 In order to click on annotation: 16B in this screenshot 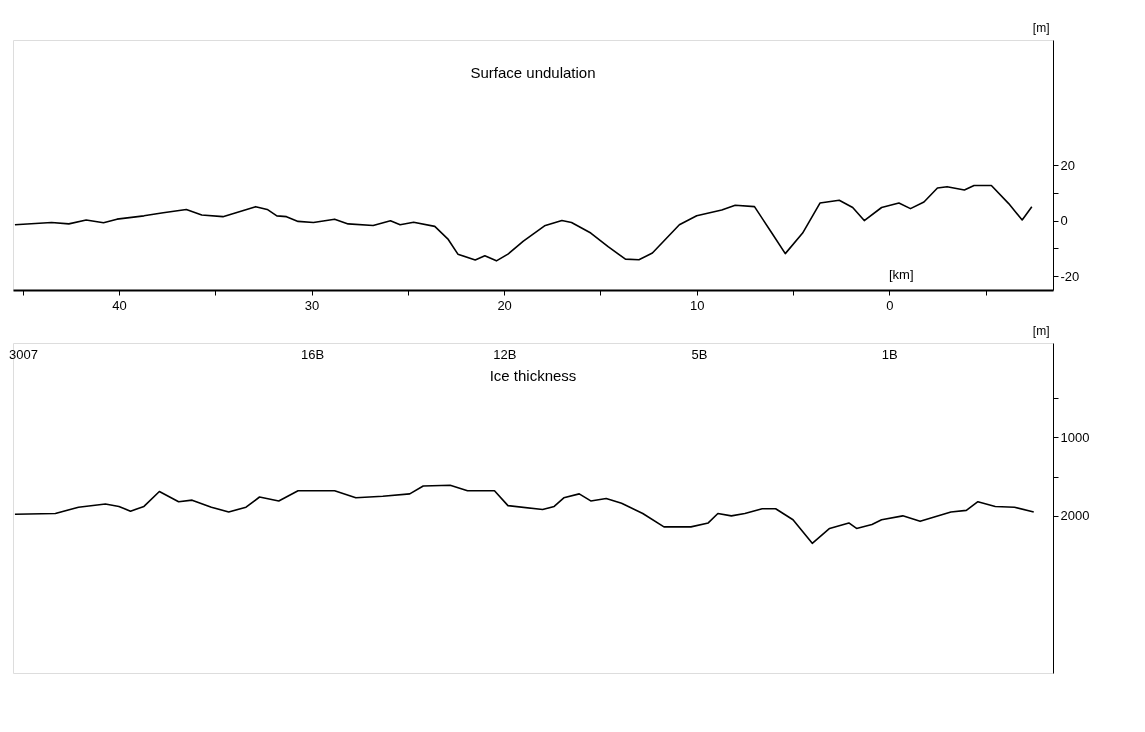, I will do `click(312, 354)`.